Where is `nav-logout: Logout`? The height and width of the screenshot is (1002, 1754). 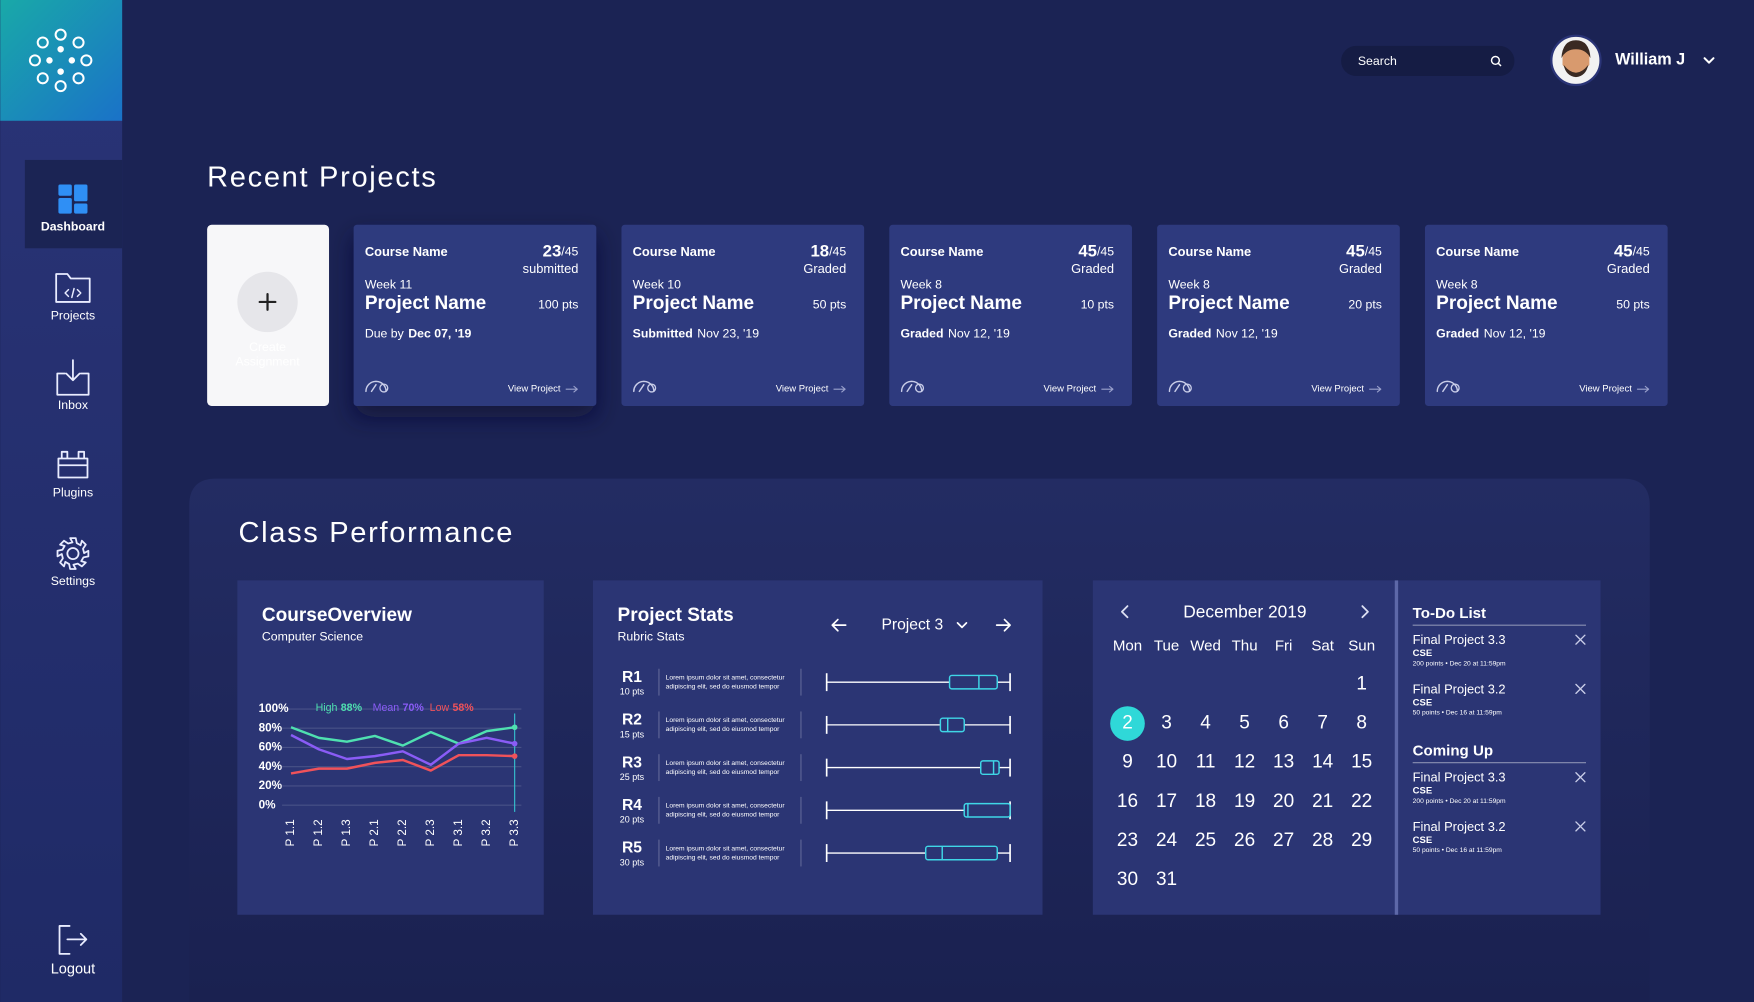 nav-logout: Logout is located at coordinates (73, 969).